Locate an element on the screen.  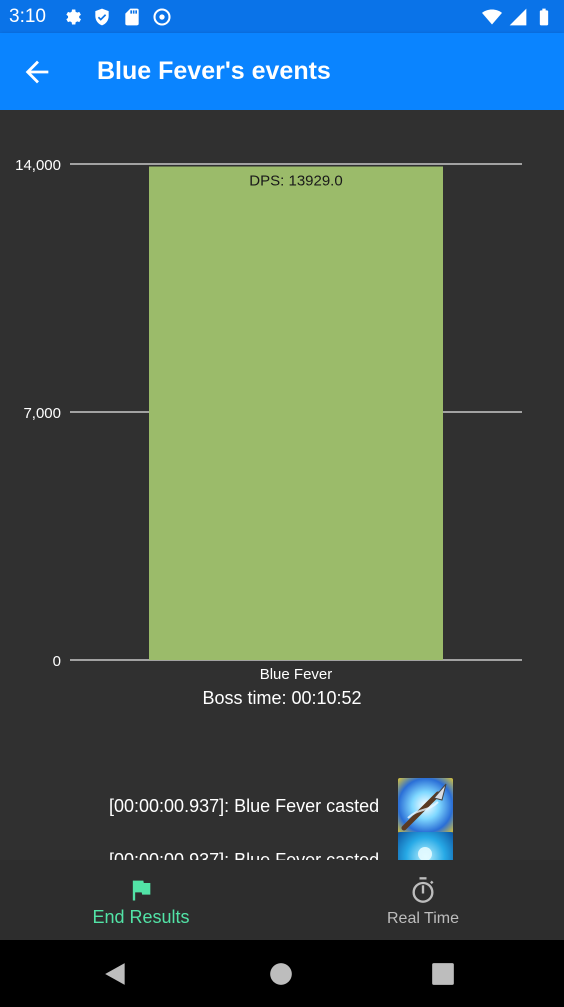
status-icons-left is located at coordinates (117, 17).